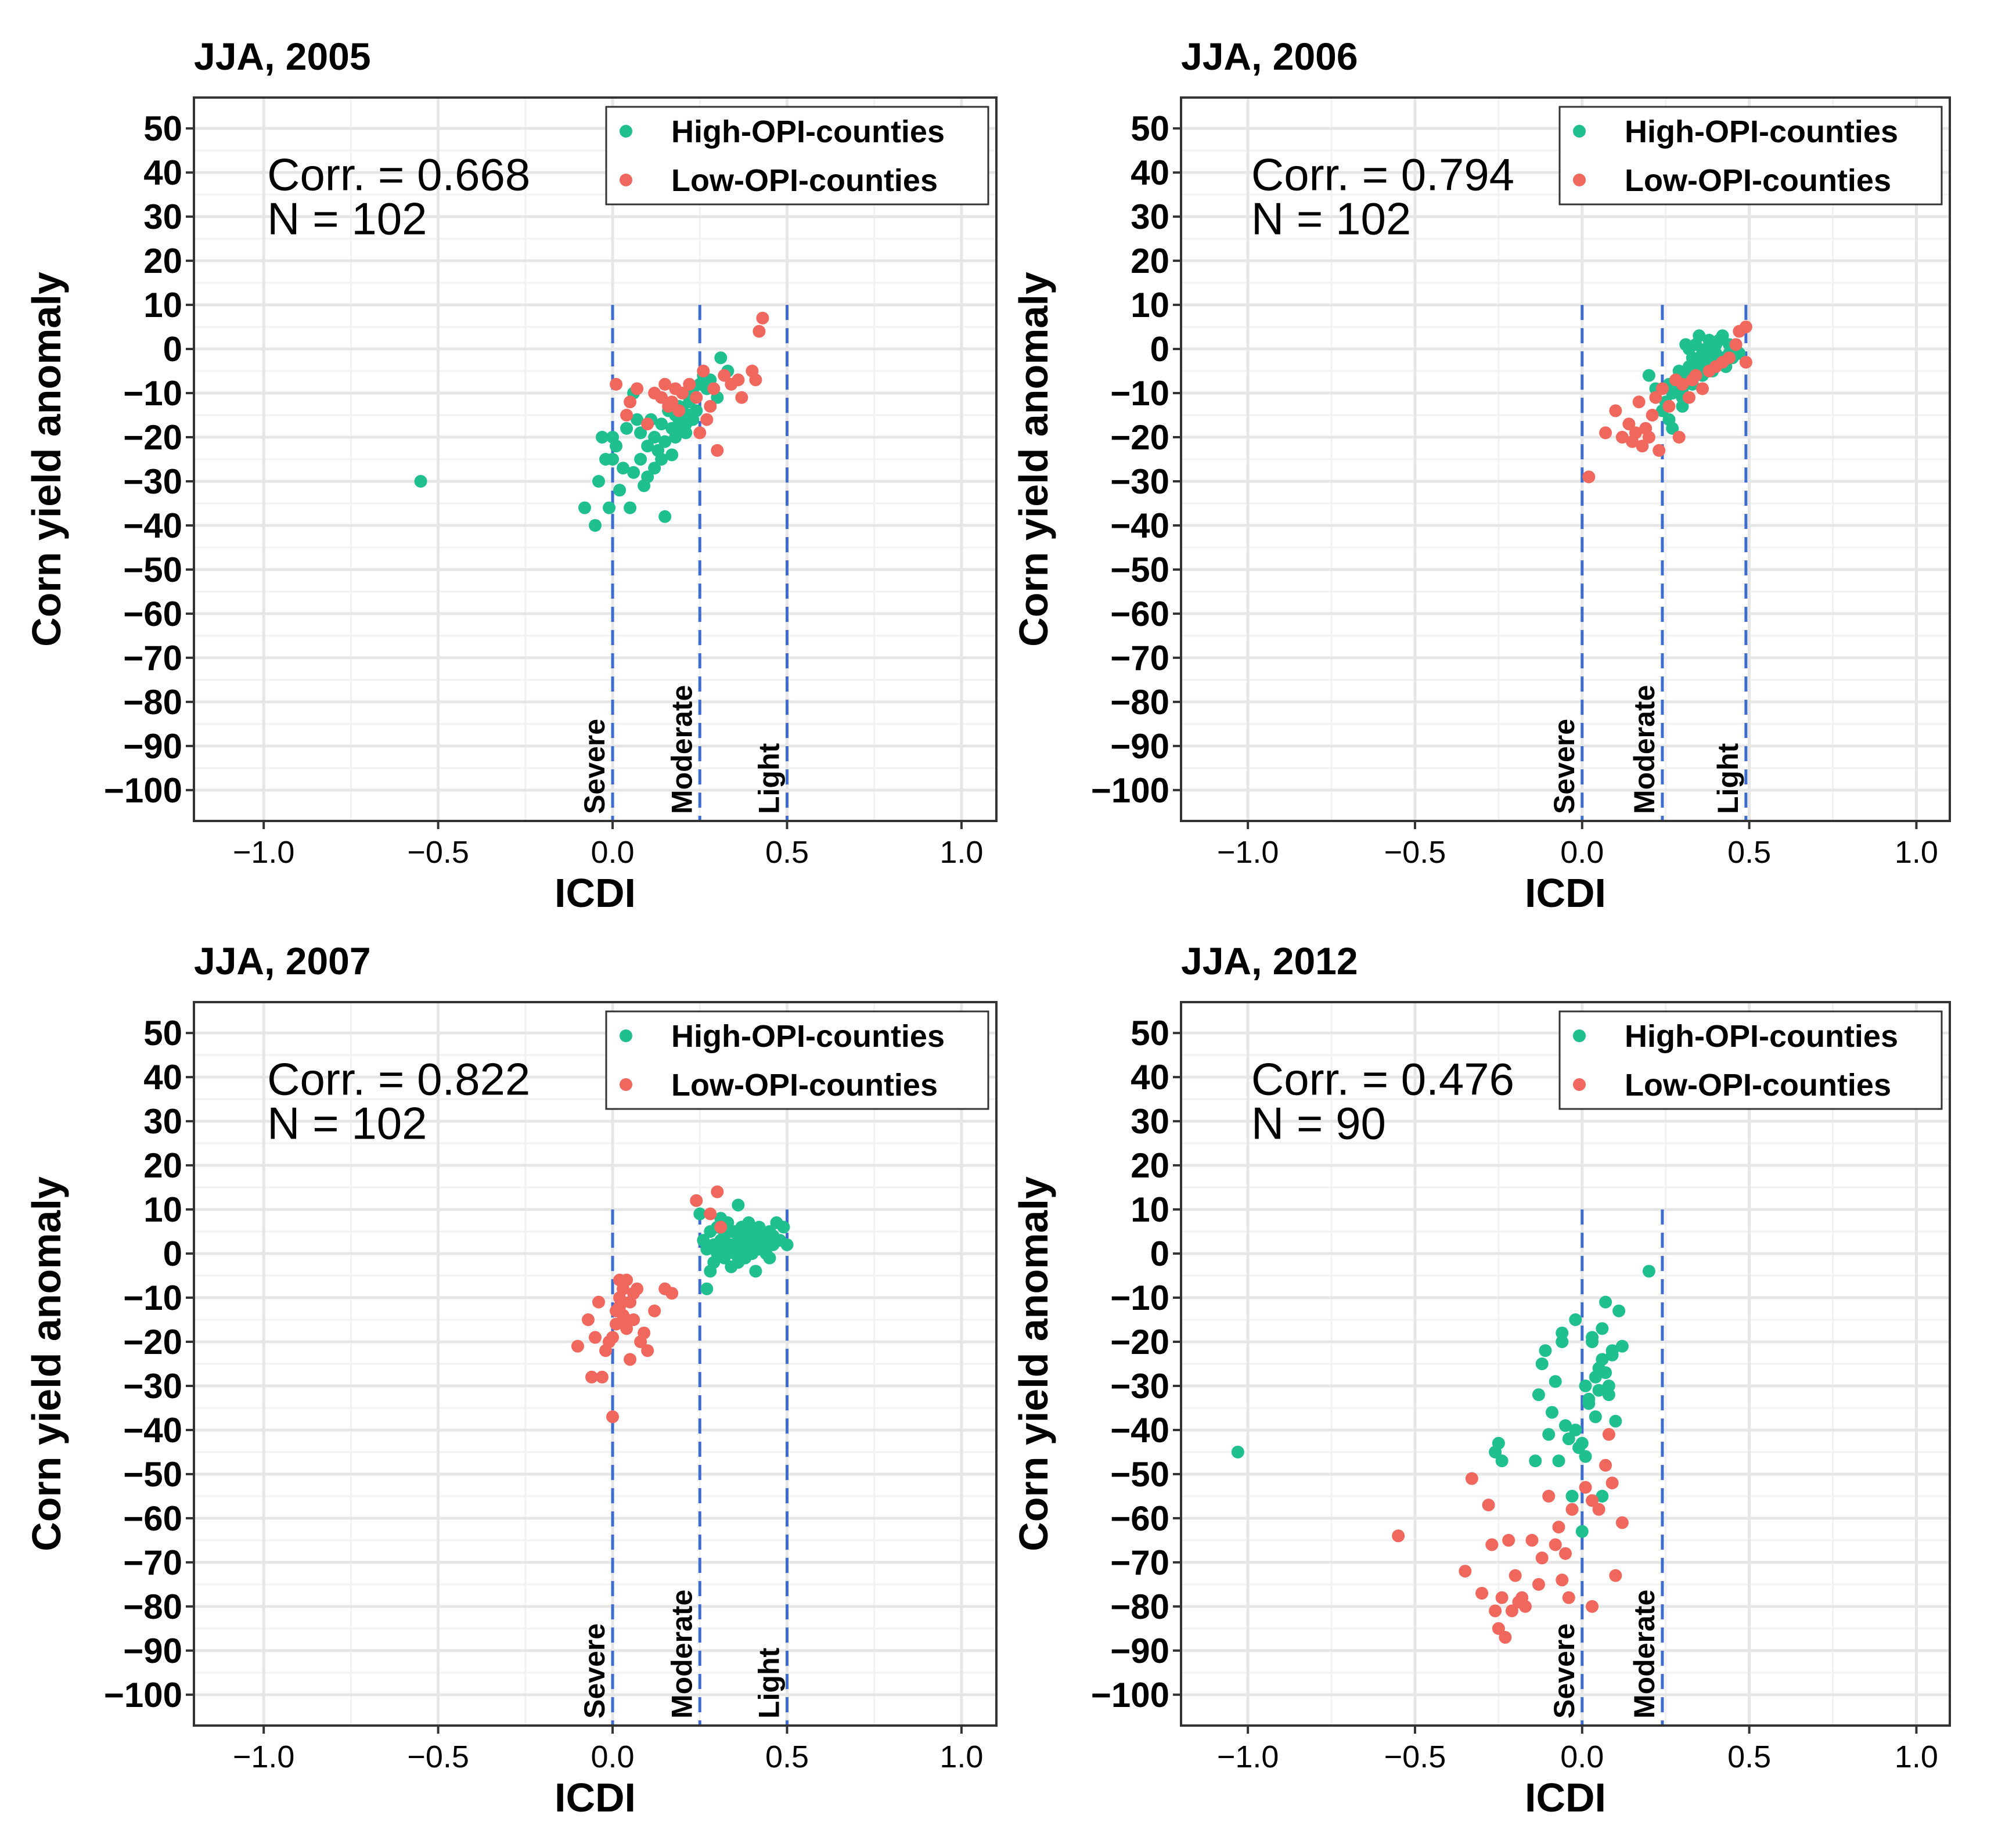 The height and width of the screenshot is (1844, 2016). What do you see at coordinates (398, 1079) in the screenshot?
I see `correlation-annotation: Corr. = 0.822` at bounding box center [398, 1079].